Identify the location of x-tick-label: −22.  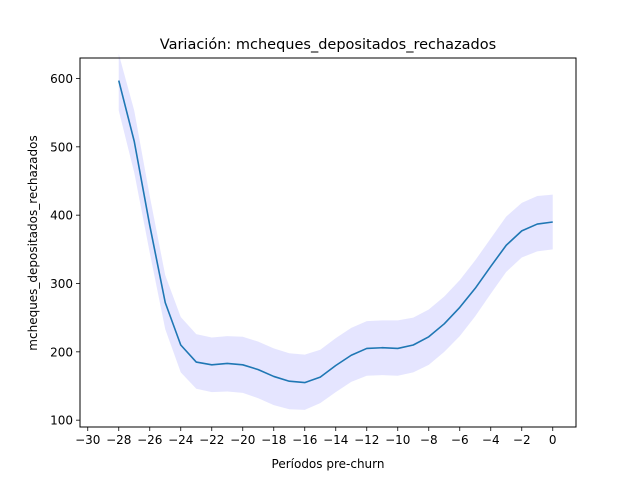
(211, 440).